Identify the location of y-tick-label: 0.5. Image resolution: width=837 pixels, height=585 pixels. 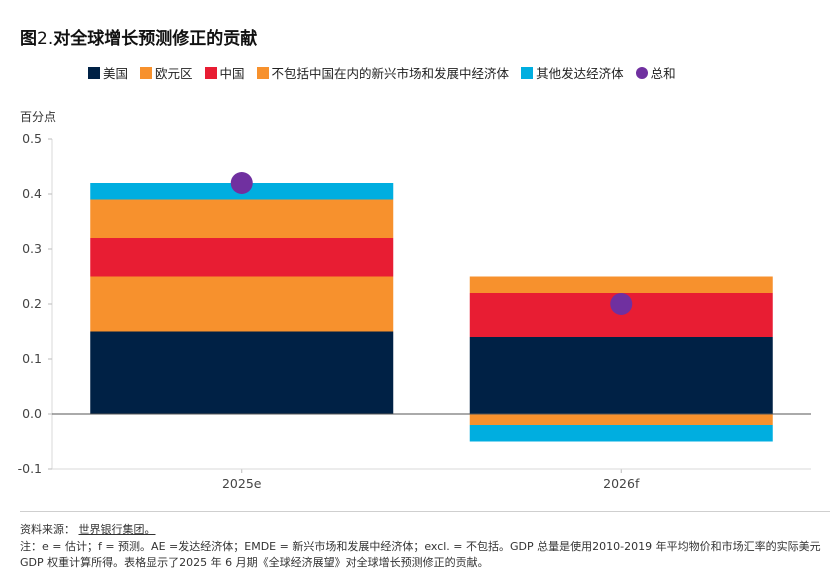
(32, 138).